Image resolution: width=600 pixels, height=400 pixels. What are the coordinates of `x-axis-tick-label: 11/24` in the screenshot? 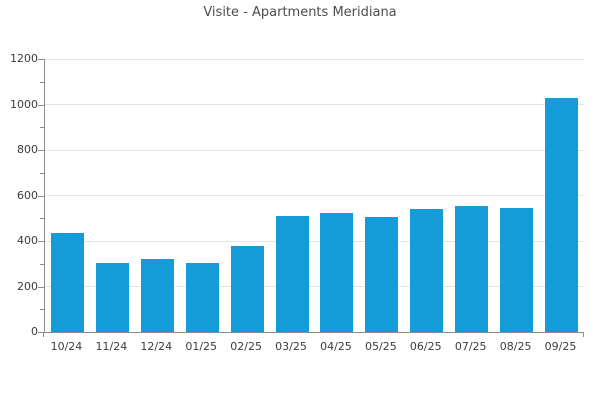 It's located at (111, 346).